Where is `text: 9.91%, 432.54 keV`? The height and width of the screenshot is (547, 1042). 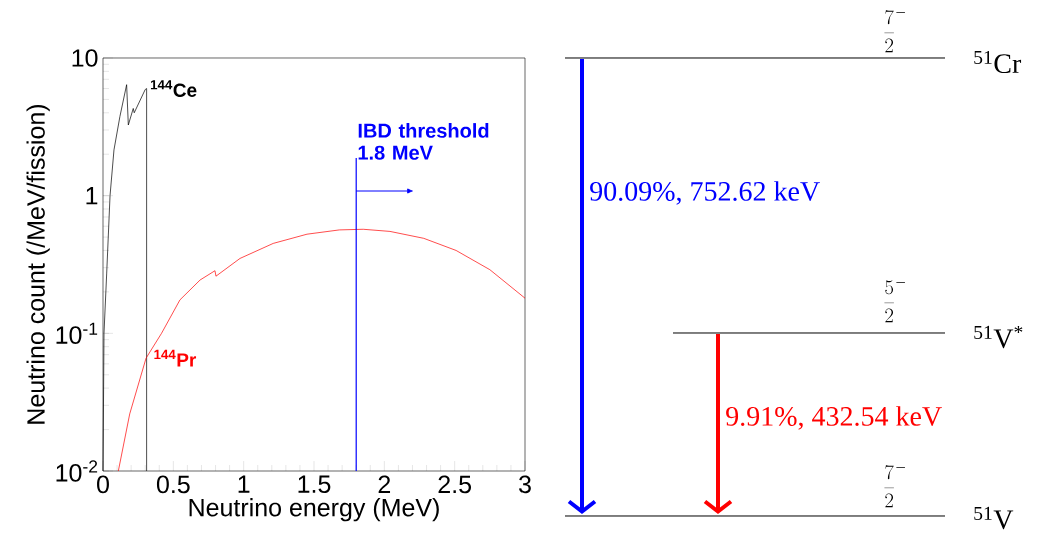 text: 9.91%, 432.54 keV is located at coordinates (834, 418).